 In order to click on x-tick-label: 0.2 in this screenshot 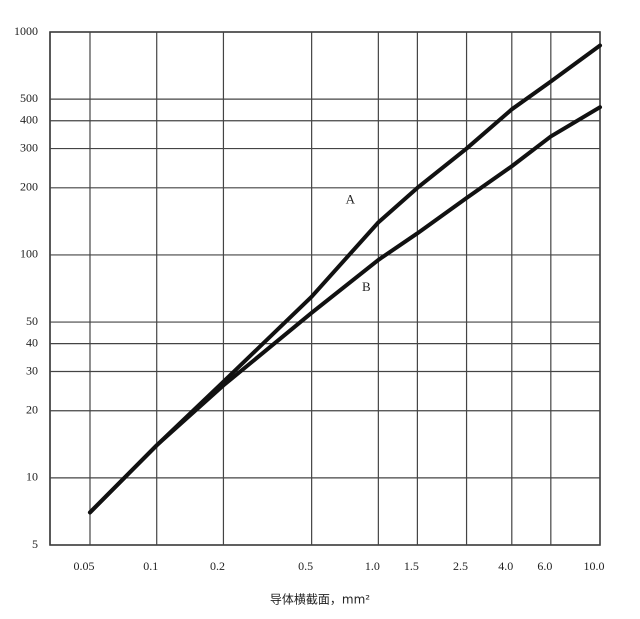, I will do `click(217, 566)`.